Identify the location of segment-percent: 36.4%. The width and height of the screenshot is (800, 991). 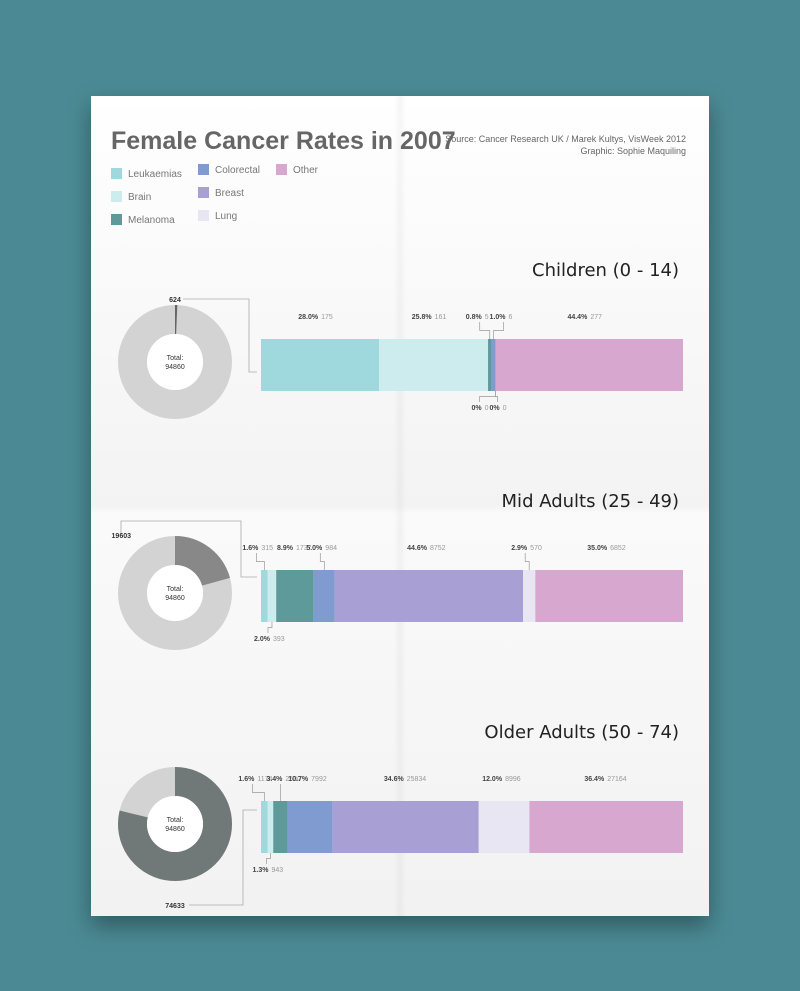
(594, 779).